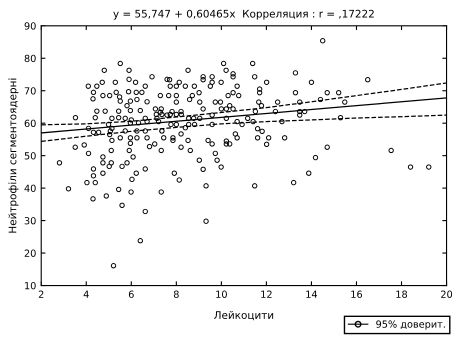  I want to click on y-tick-label: 50, so click(30, 156).